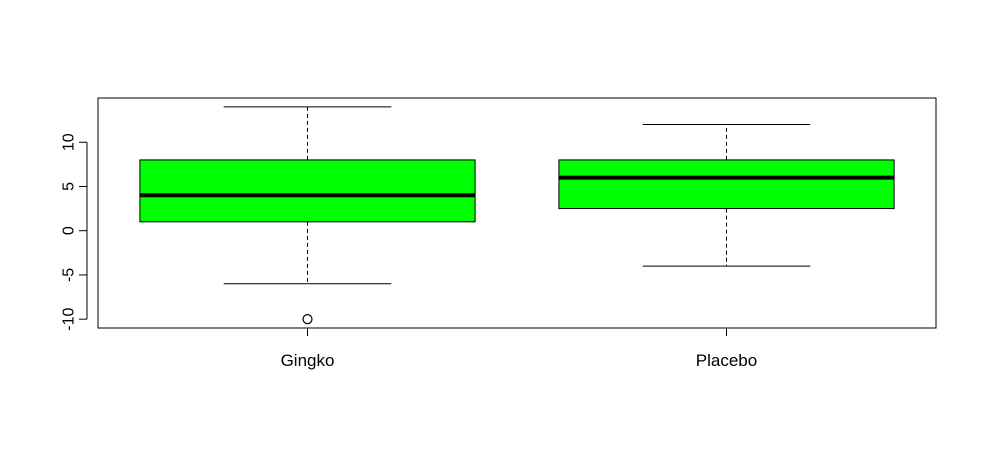  I want to click on y-tick-label: 10, so click(69, 142).